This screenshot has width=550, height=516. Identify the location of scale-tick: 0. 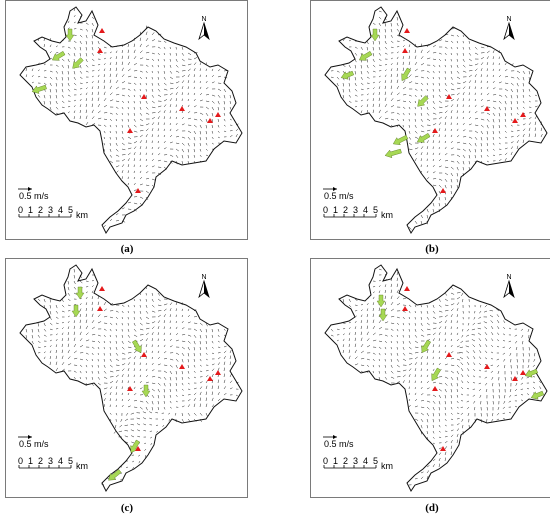
(325, 461).